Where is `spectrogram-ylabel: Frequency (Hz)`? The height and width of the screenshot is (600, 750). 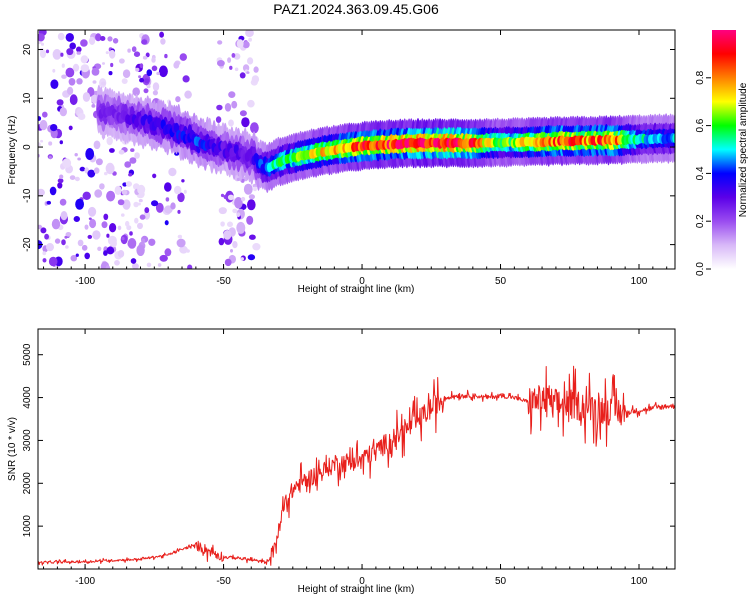
spectrogram-ylabel: Frequency (Hz) is located at coordinates (12, 150).